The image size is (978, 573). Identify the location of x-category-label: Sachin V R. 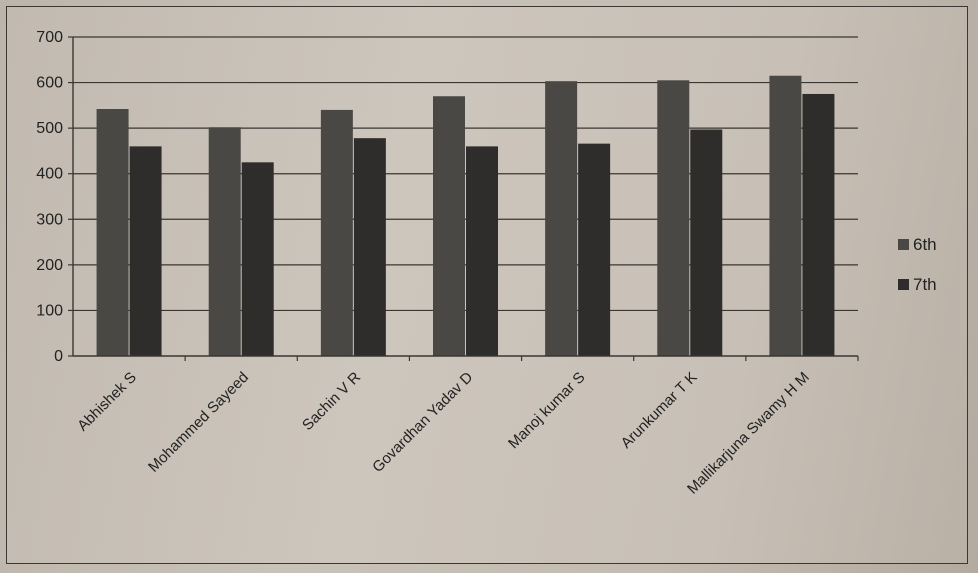
(331, 401).